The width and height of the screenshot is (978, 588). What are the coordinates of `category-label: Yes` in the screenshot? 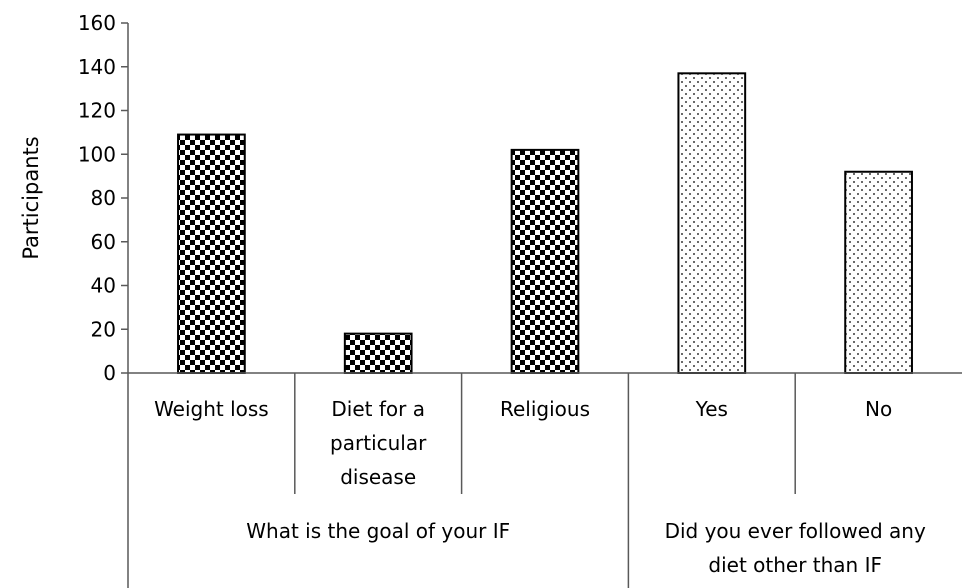 It's located at (711, 409).